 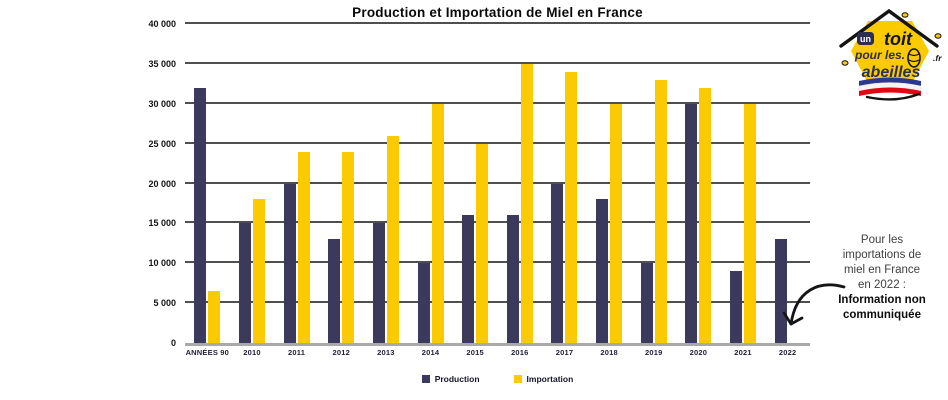 I want to click on y-tick-label: 35 000, so click(x=162, y=63).